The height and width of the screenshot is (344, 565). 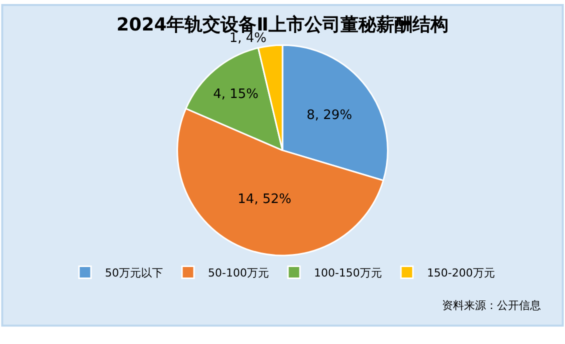 What do you see at coordinates (265, 200) in the screenshot?
I see `data-label: 14, 52%` at bounding box center [265, 200].